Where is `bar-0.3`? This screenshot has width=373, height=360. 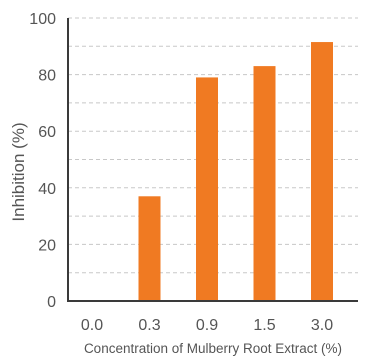
bar-0.3 is located at coordinates (149, 248).